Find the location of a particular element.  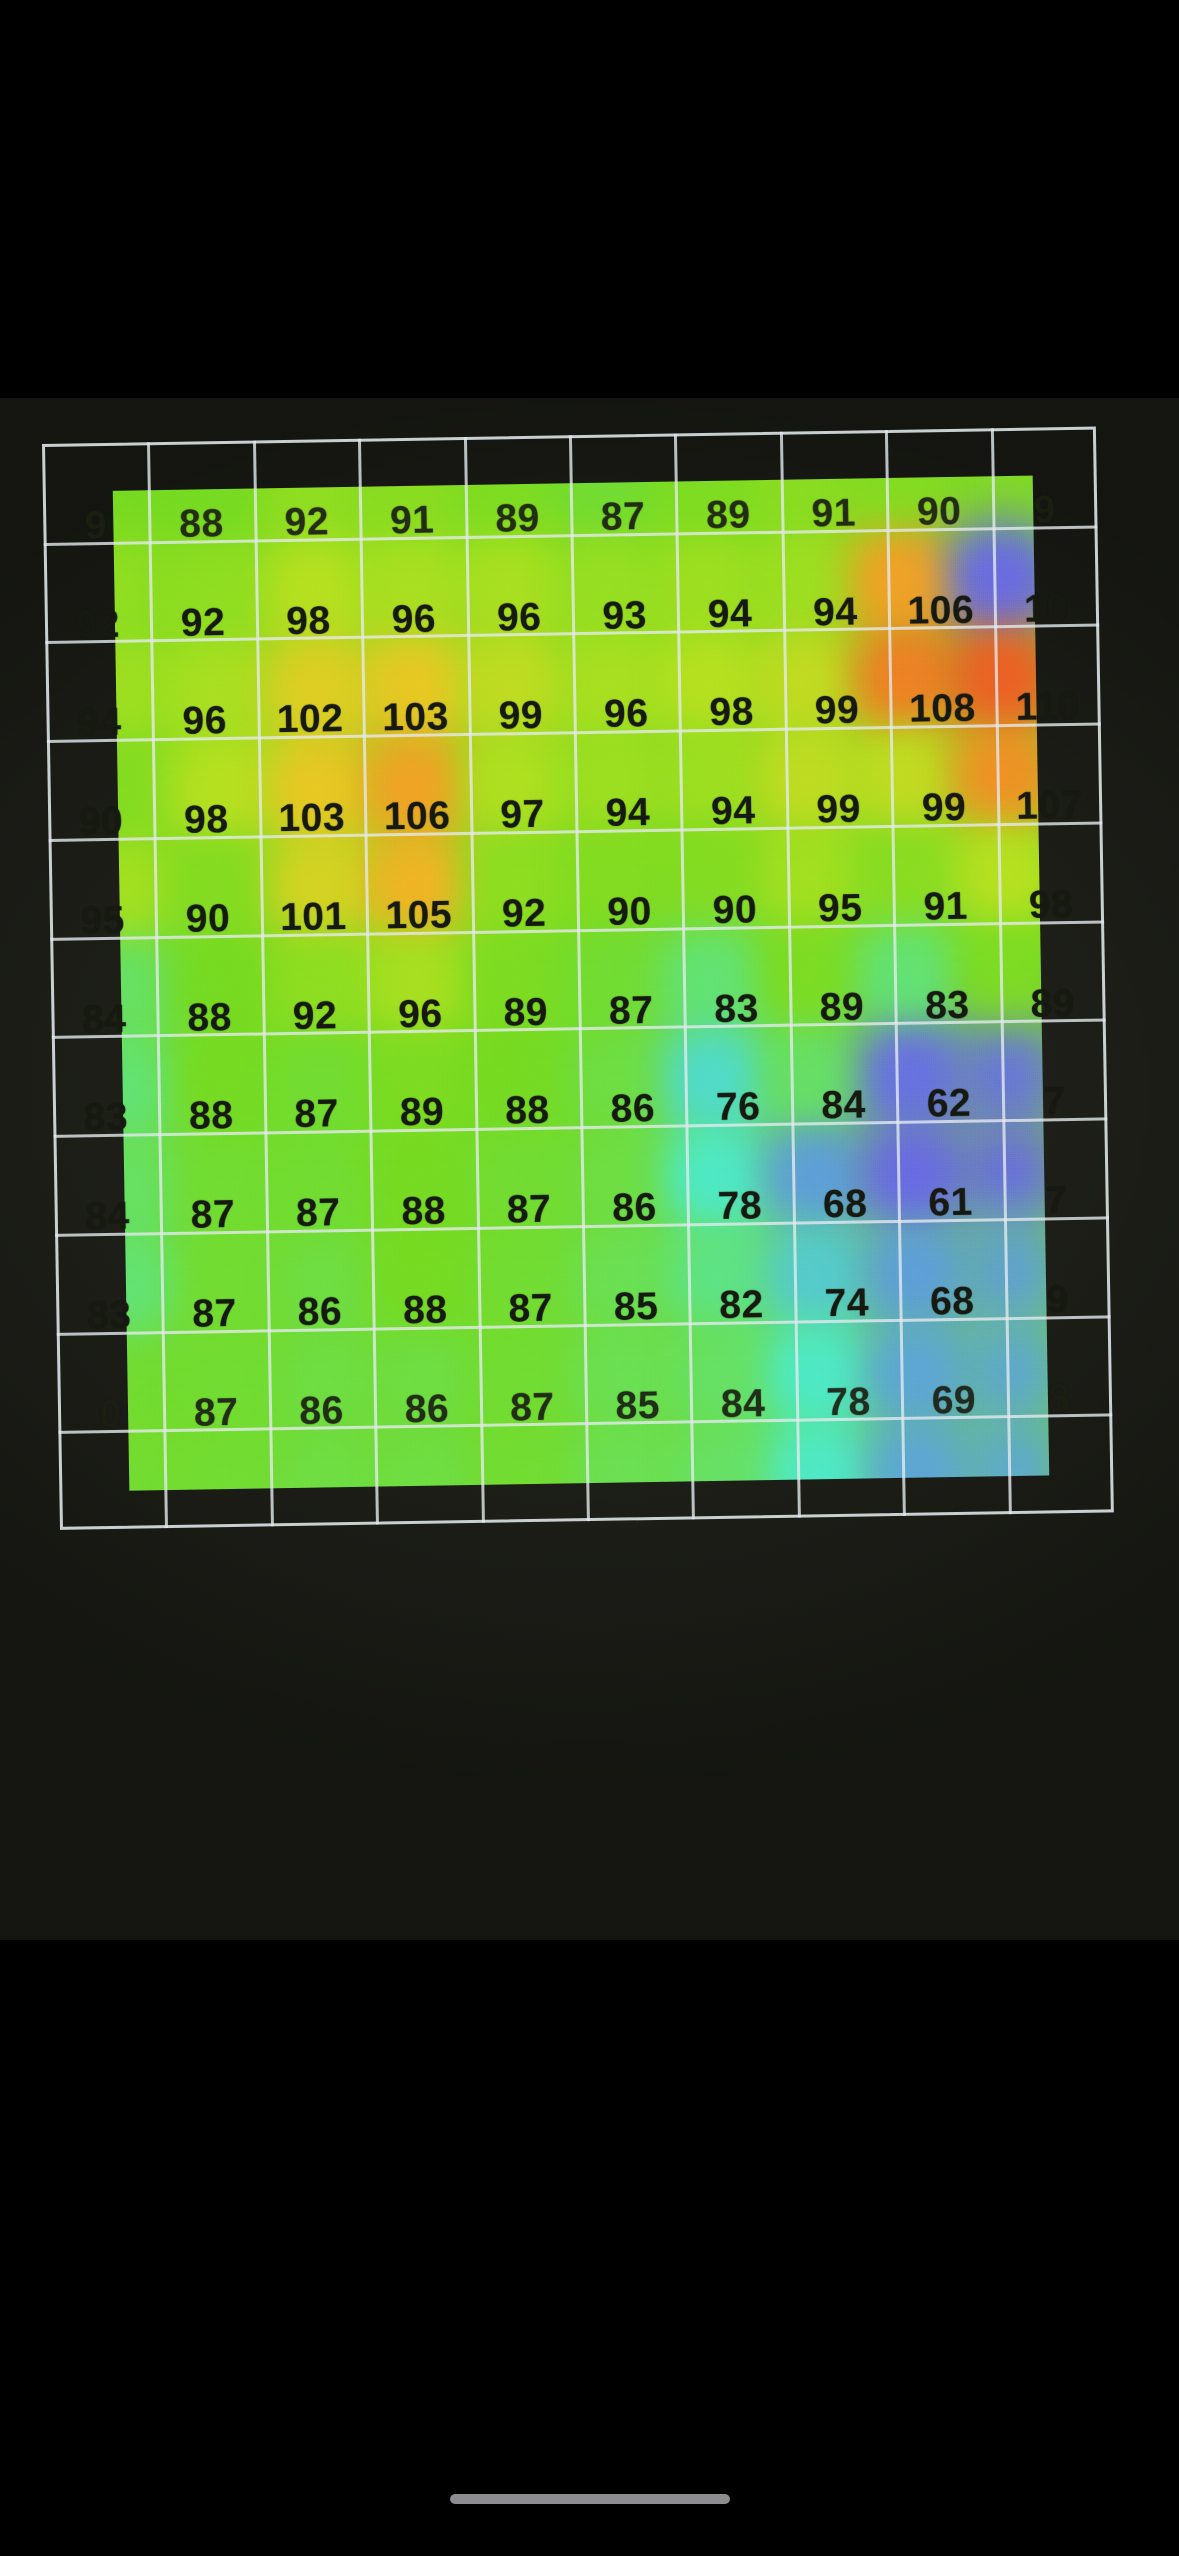

heatmap-cell-value: 8 is located at coordinates (1059, 1398).